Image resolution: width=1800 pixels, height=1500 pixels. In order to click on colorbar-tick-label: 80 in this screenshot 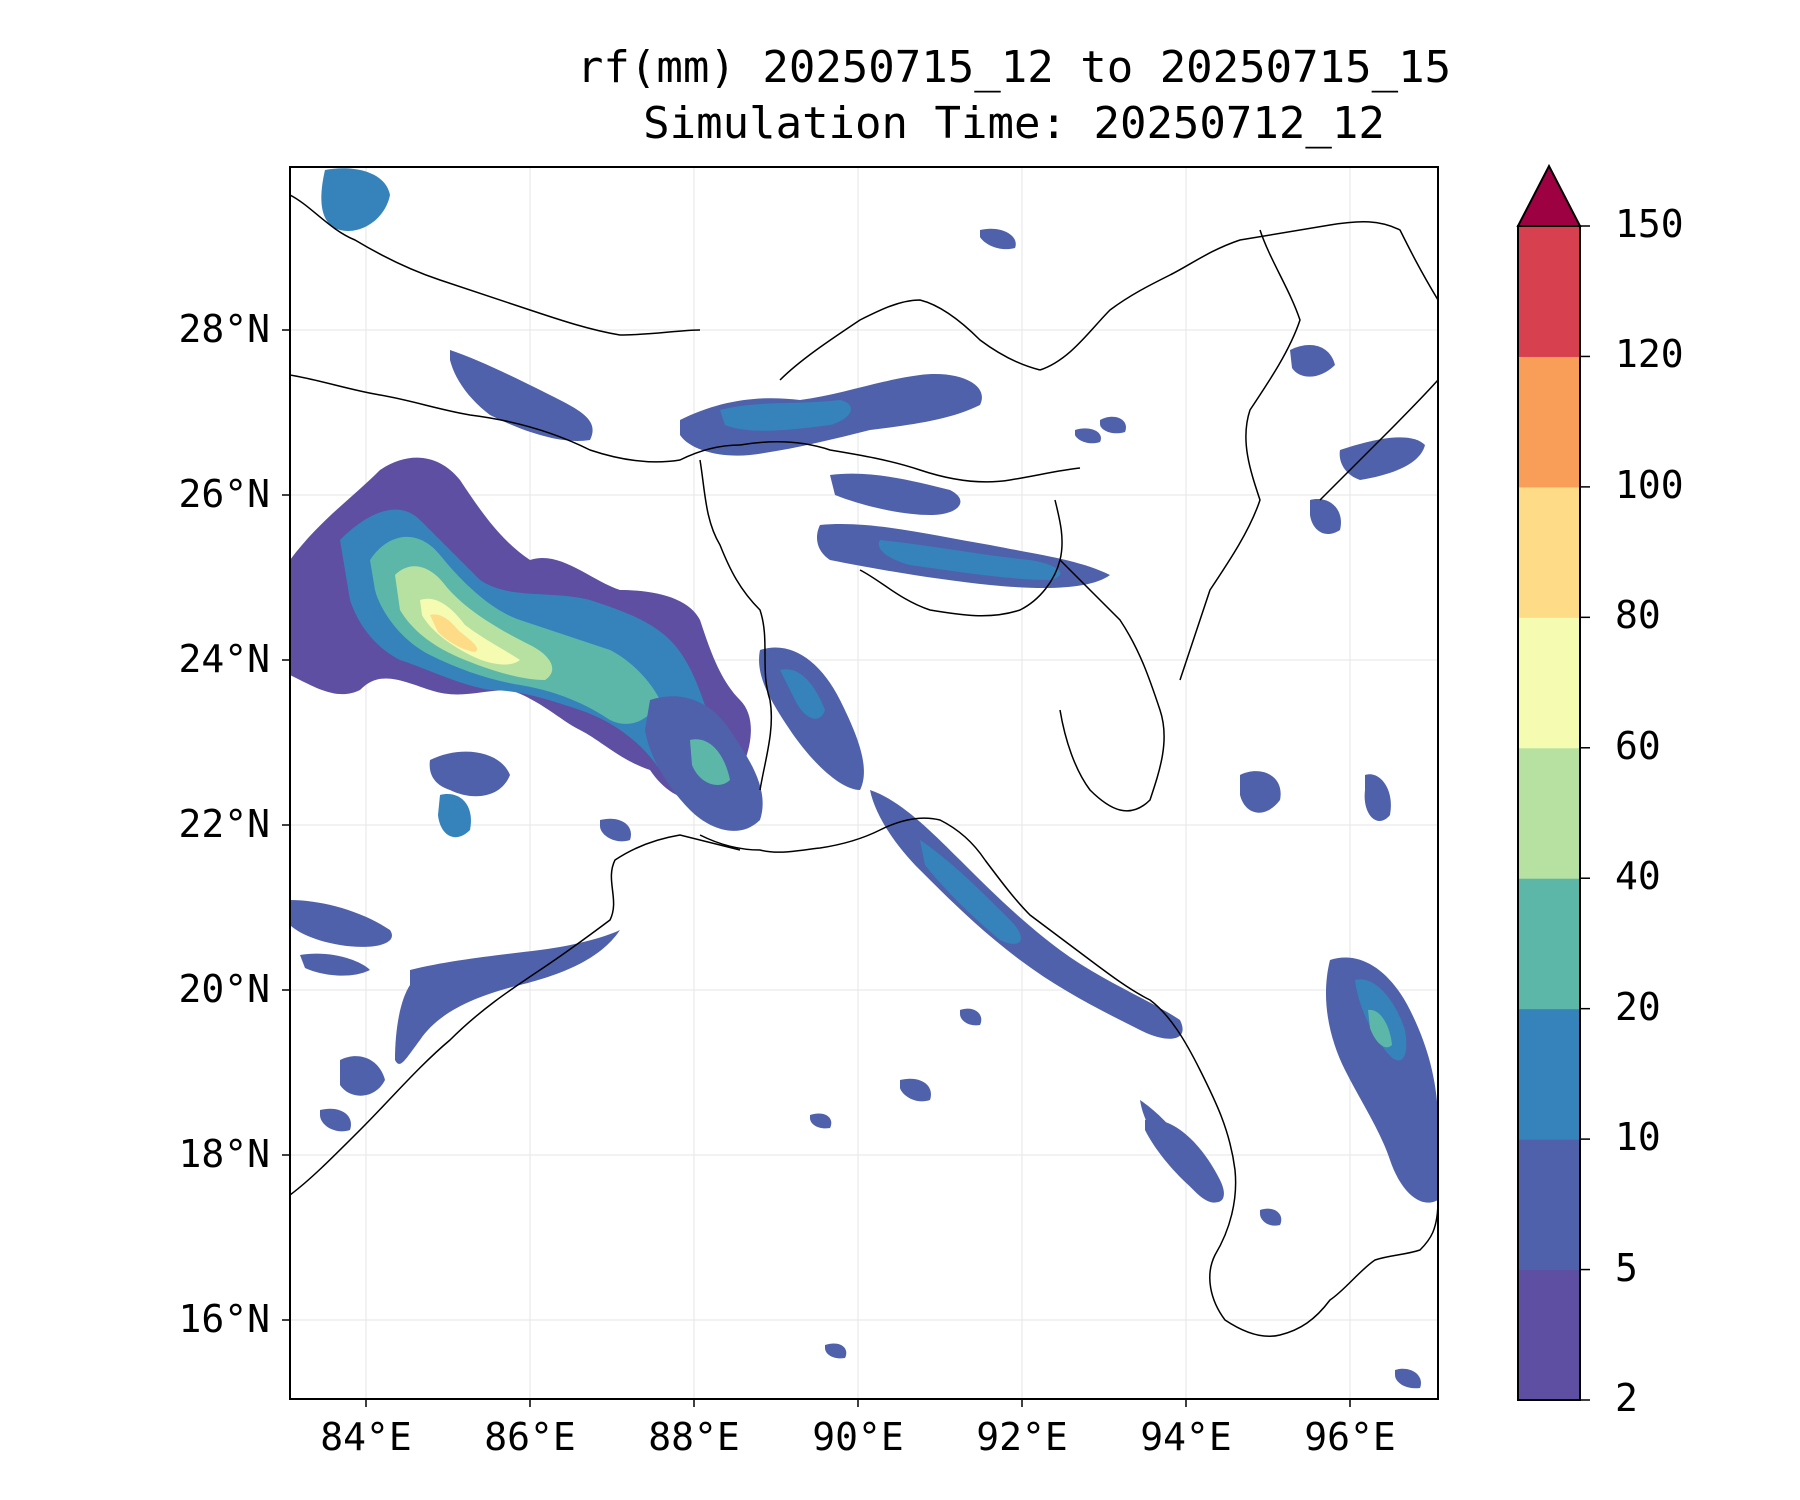, I will do `click(1638, 615)`.